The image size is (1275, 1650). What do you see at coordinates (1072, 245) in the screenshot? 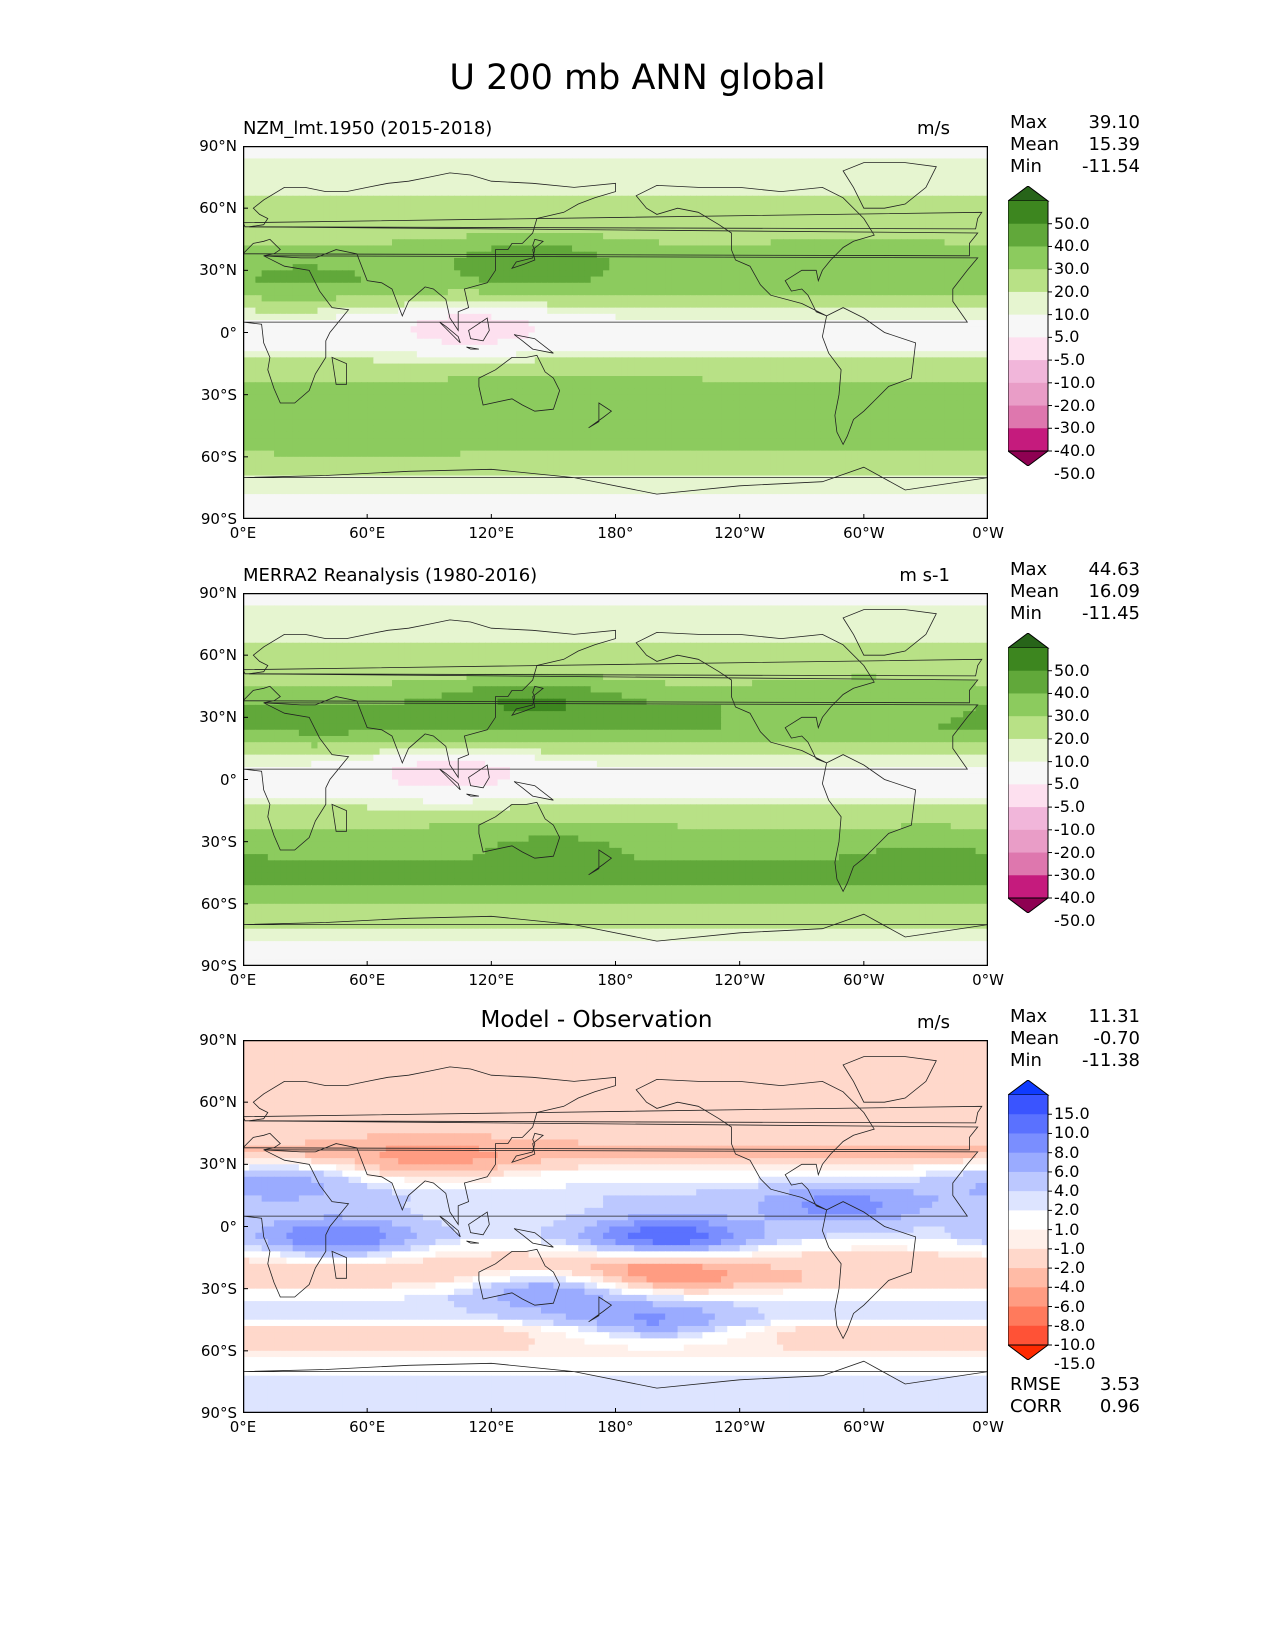
I see `colorbar-label: 40.0` at bounding box center [1072, 245].